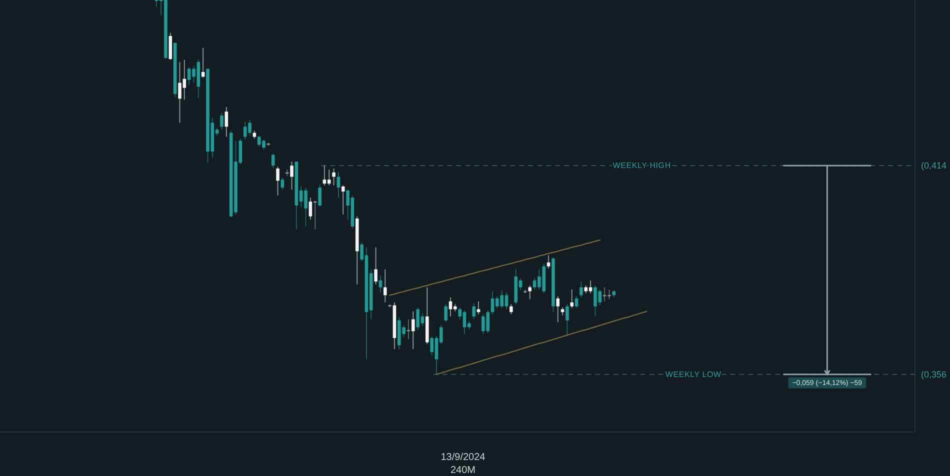 This screenshot has width=950, height=476. What do you see at coordinates (693, 374) in the screenshot?
I see `ref-line-label: WEEKLY LOW` at bounding box center [693, 374].